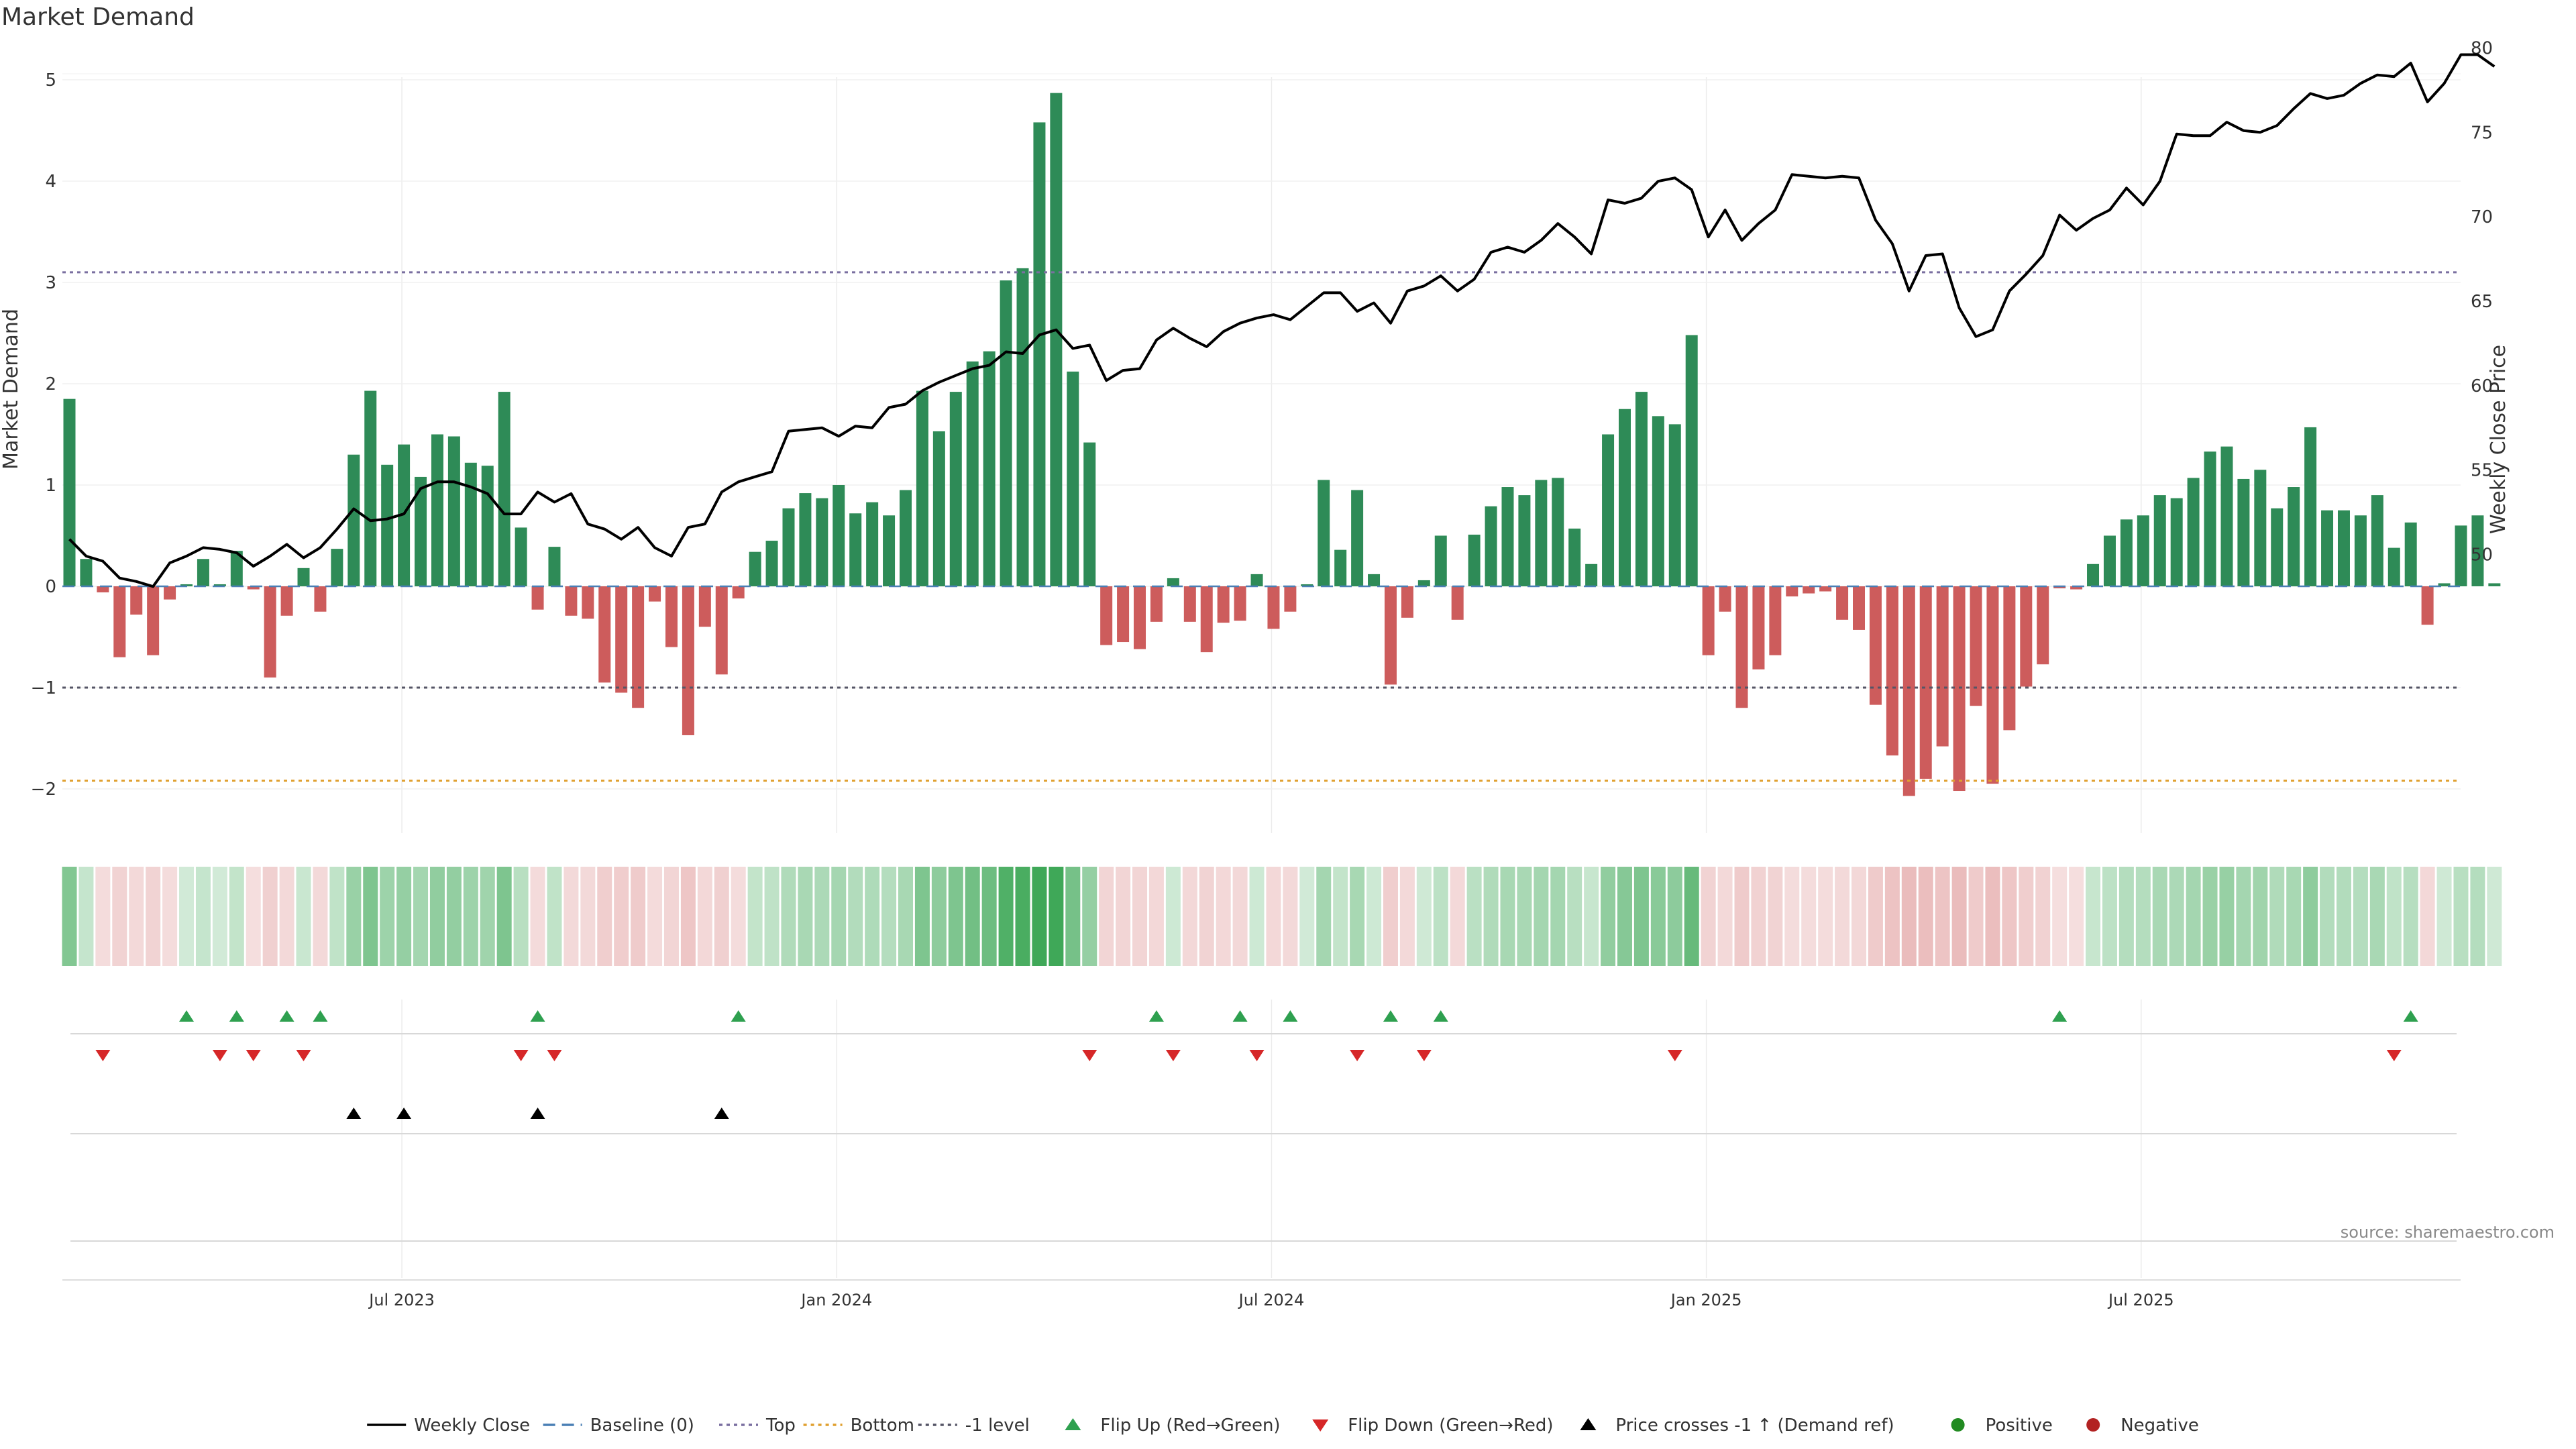  Describe the element at coordinates (2482, 302) in the screenshot. I see `right-tick-label: 65` at that location.